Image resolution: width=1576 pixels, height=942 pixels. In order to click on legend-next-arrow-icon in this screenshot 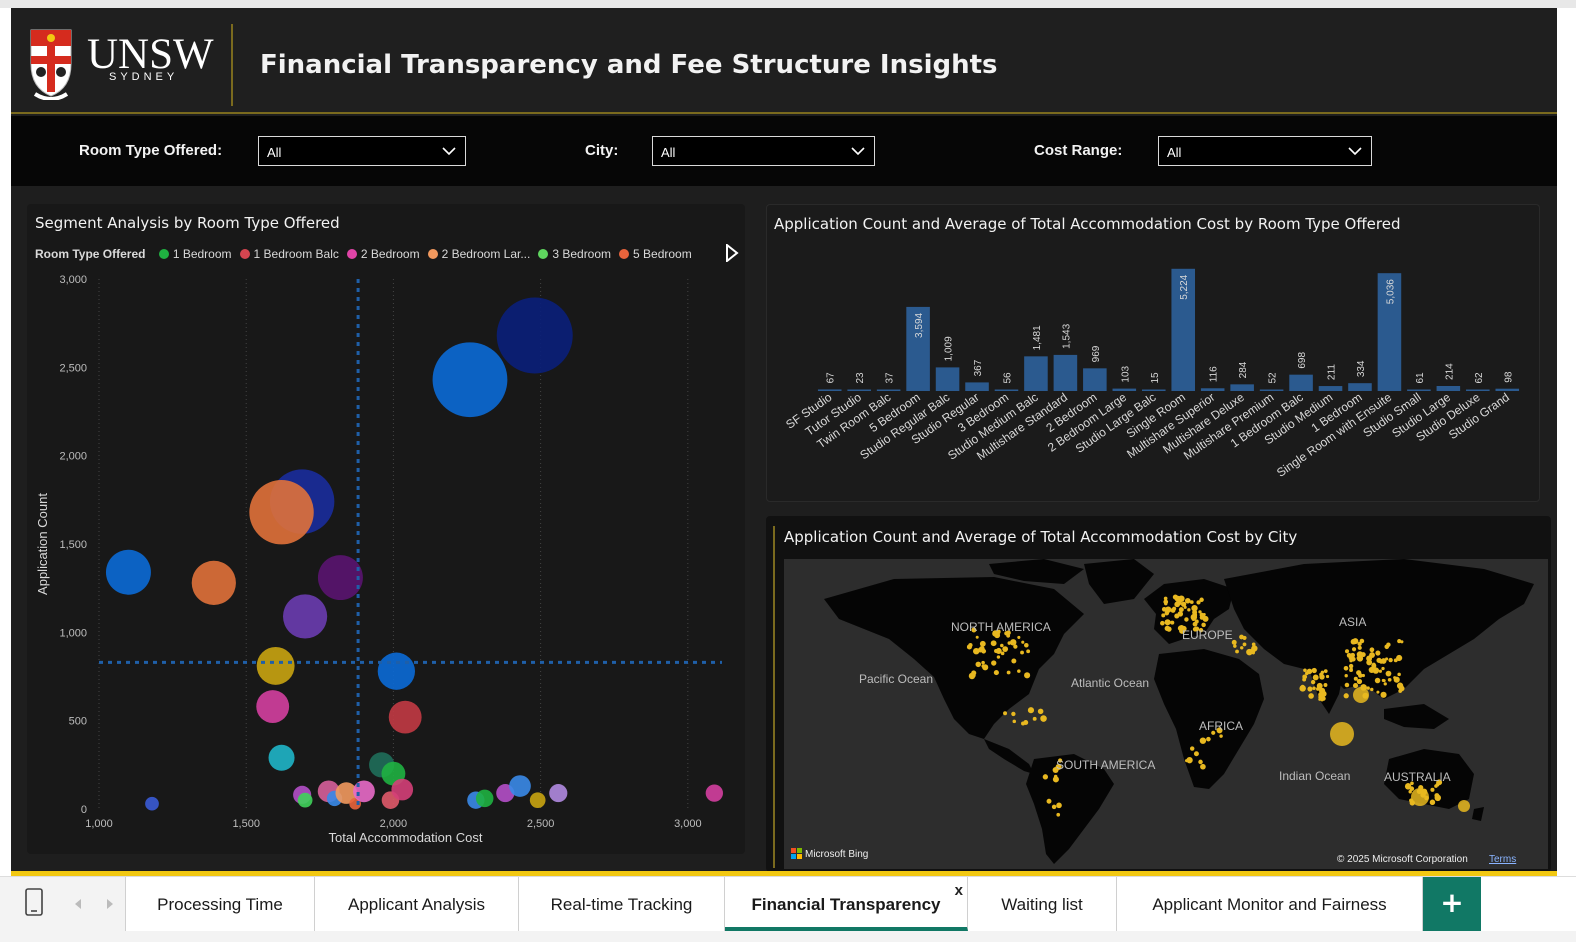, I will do `click(732, 253)`.